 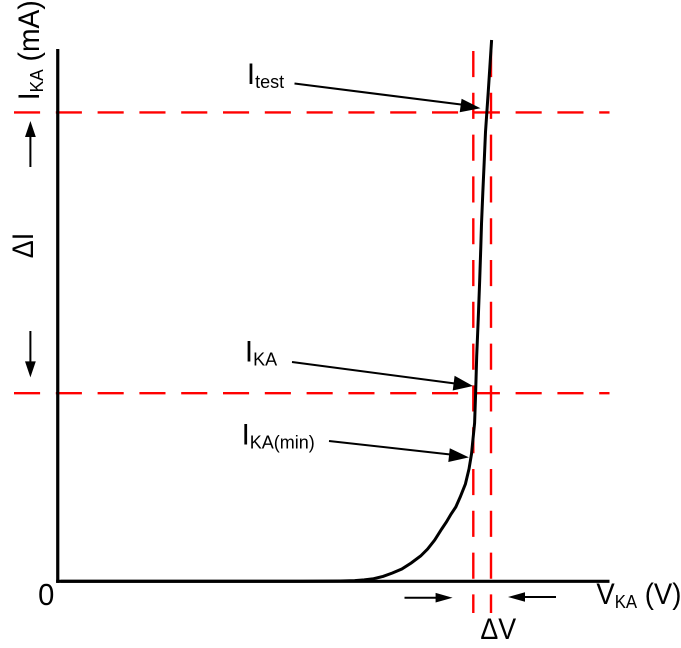 I want to click on svg-text: ΔI, so click(x=23, y=246).